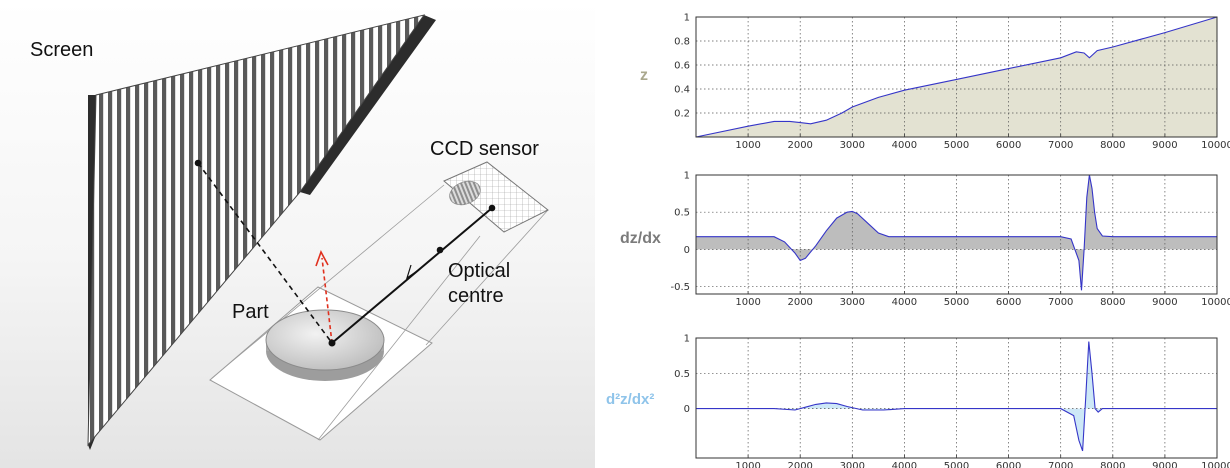 Image resolution: width=1230 pixels, height=468 pixels. What do you see at coordinates (956, 77) in the screenshot?
I see `area-fill` at bounding box center [956, 77].